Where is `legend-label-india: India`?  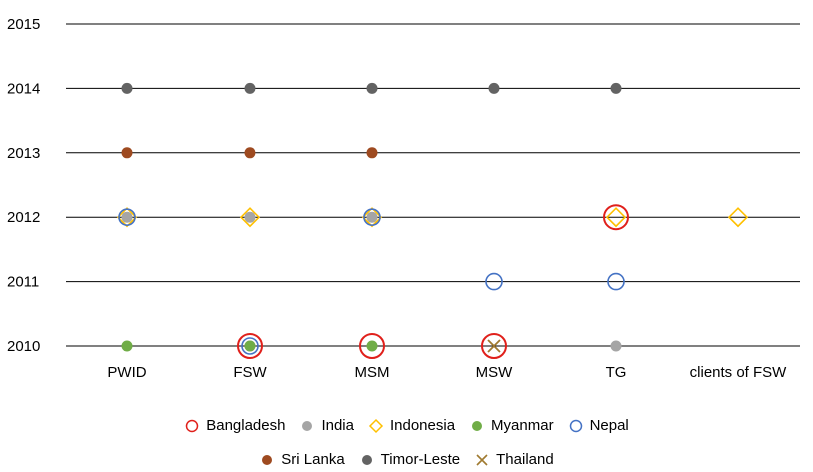 legend-label-india: India is located at coordinates (337, 425).